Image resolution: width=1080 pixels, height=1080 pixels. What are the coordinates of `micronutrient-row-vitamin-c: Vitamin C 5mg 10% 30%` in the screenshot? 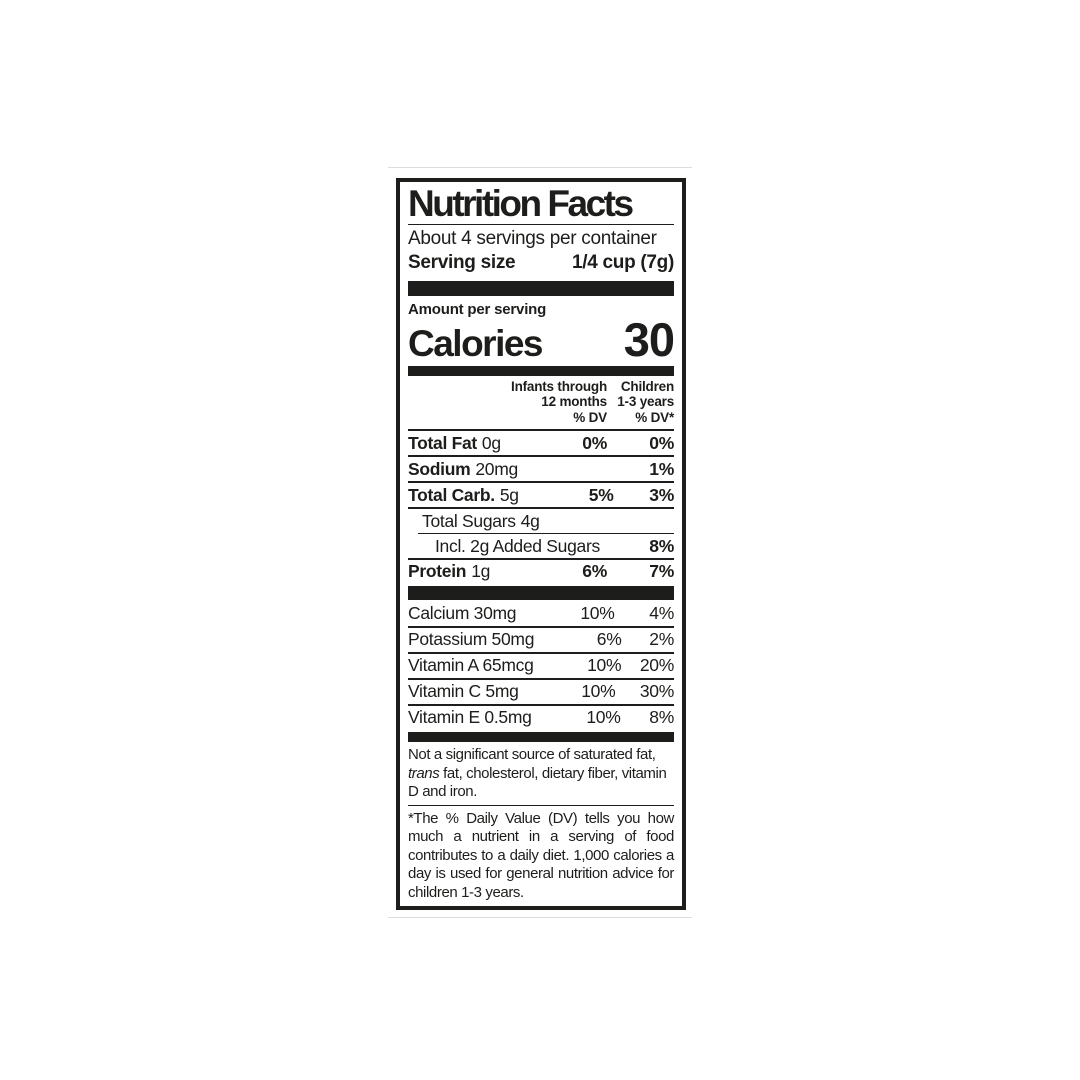 It's located at (541, 692).